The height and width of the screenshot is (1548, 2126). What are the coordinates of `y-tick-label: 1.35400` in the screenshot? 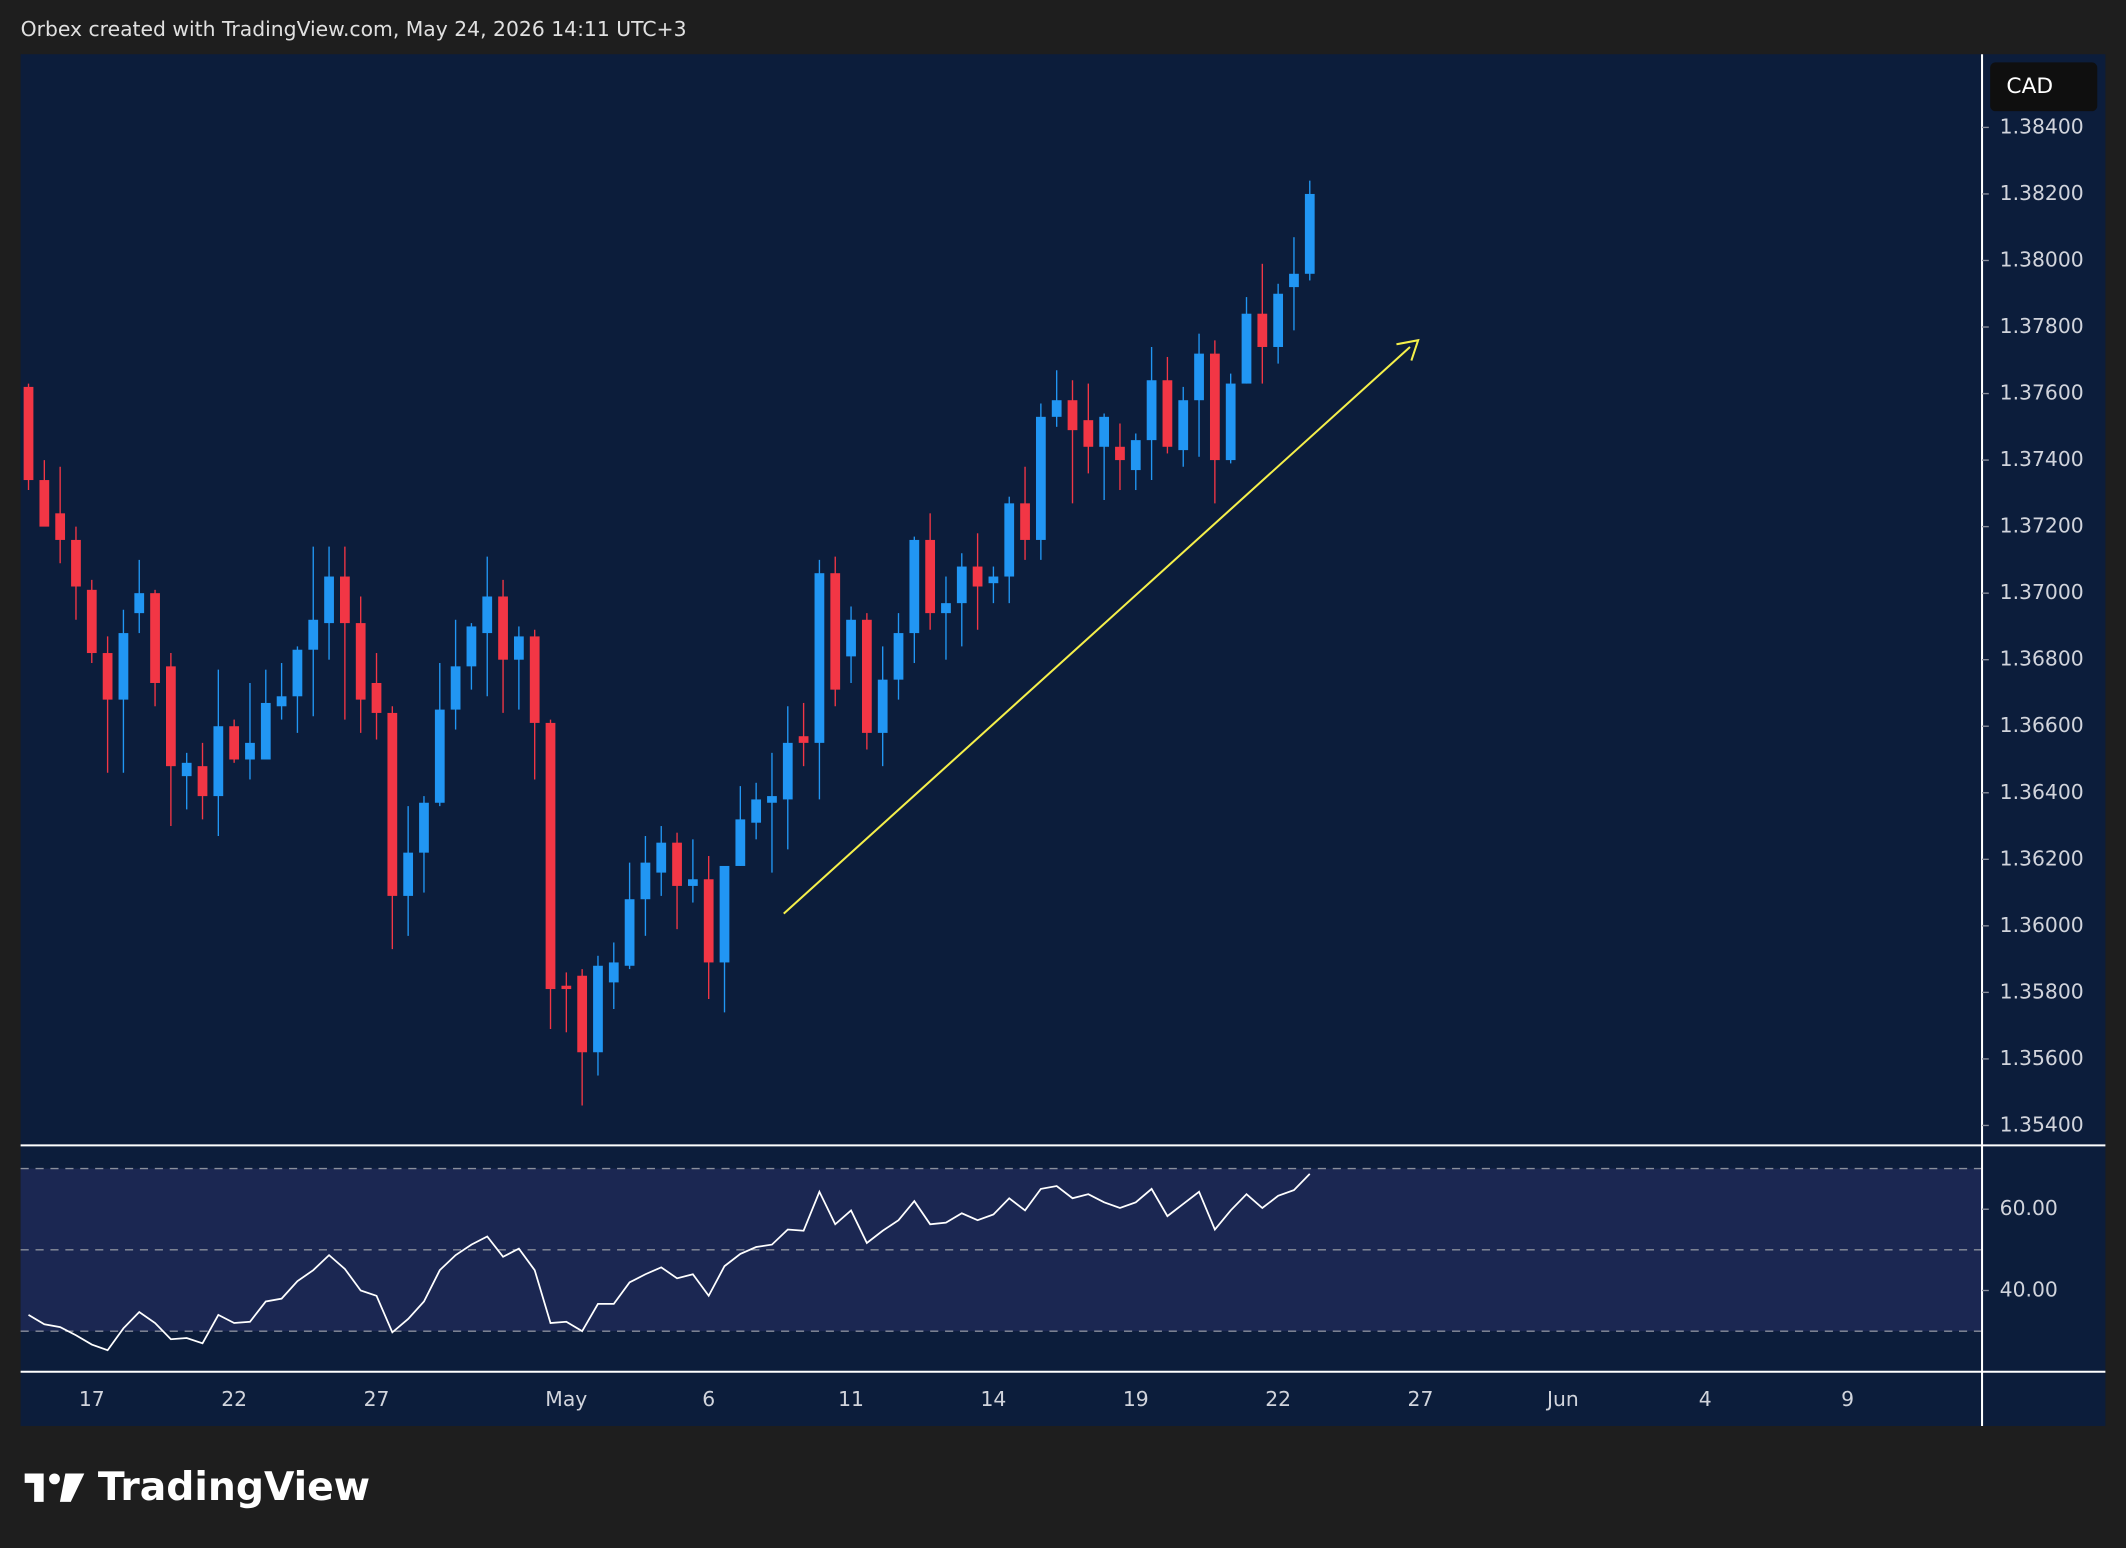 It's located at (2042, 1124).